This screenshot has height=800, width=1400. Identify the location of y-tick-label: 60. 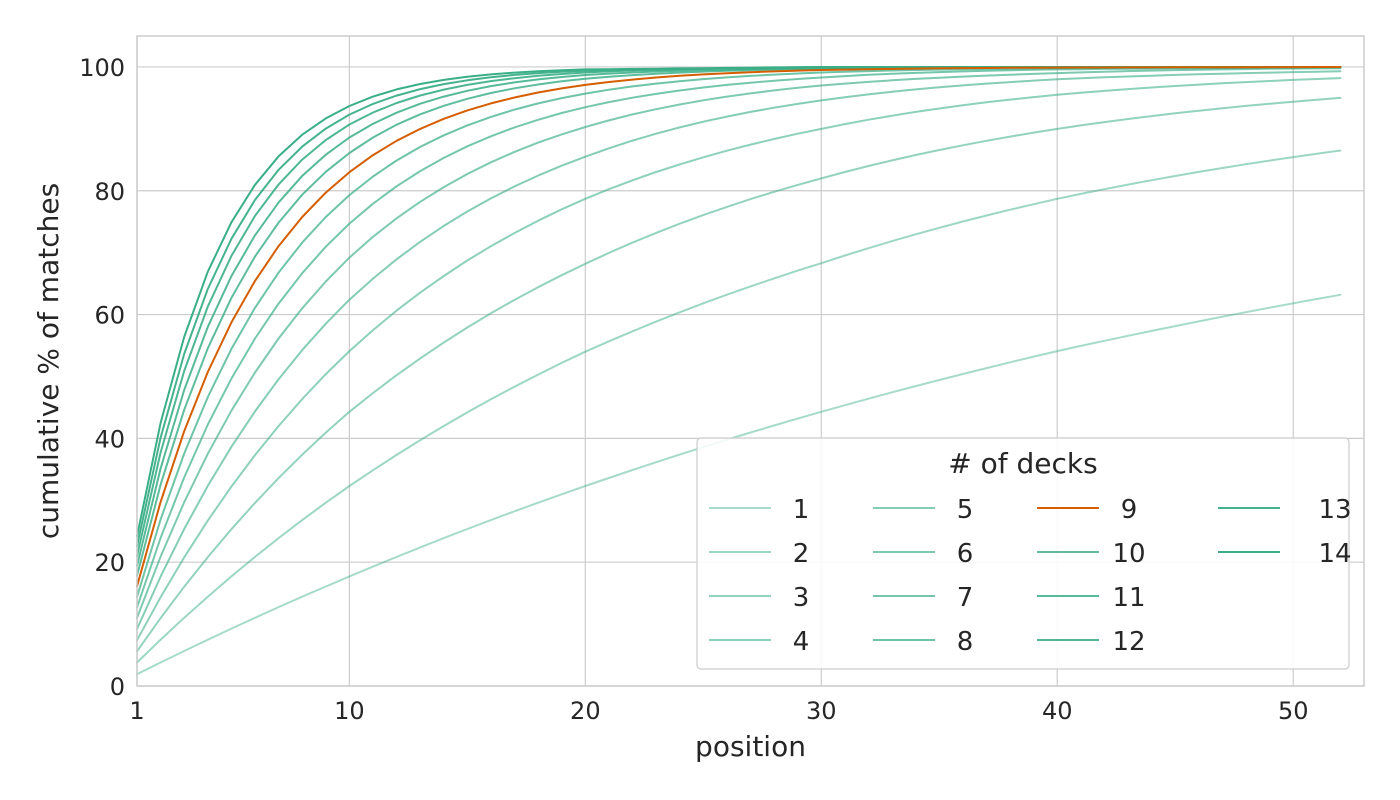
(109, 316).